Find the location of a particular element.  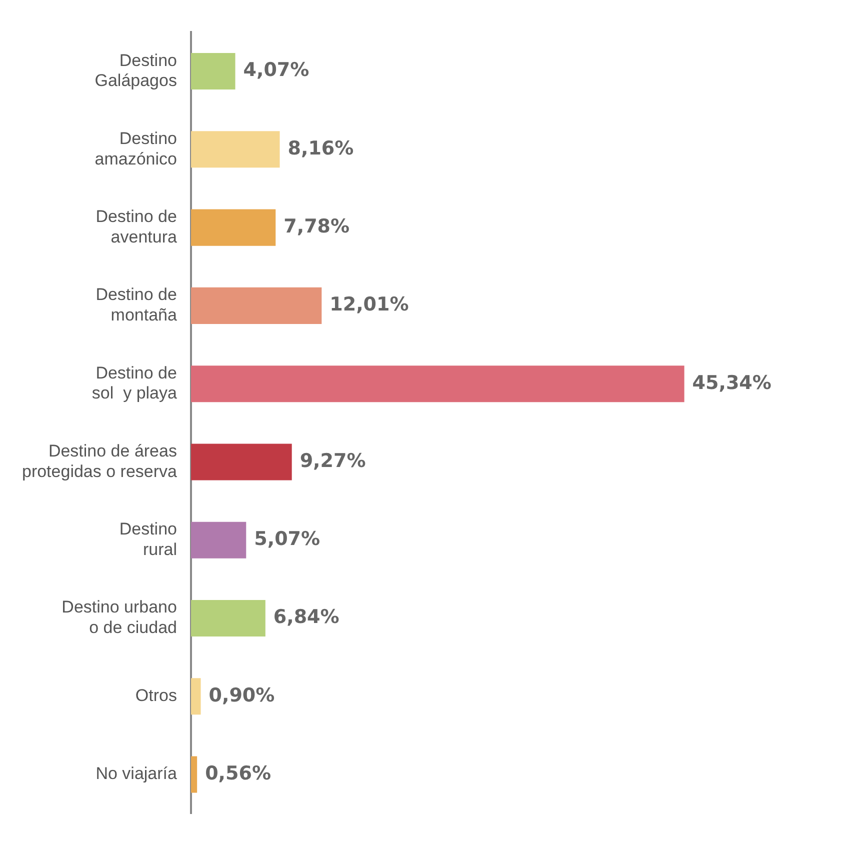

y-tick-label: Destino de montaña is located at coordinates (137, 305).